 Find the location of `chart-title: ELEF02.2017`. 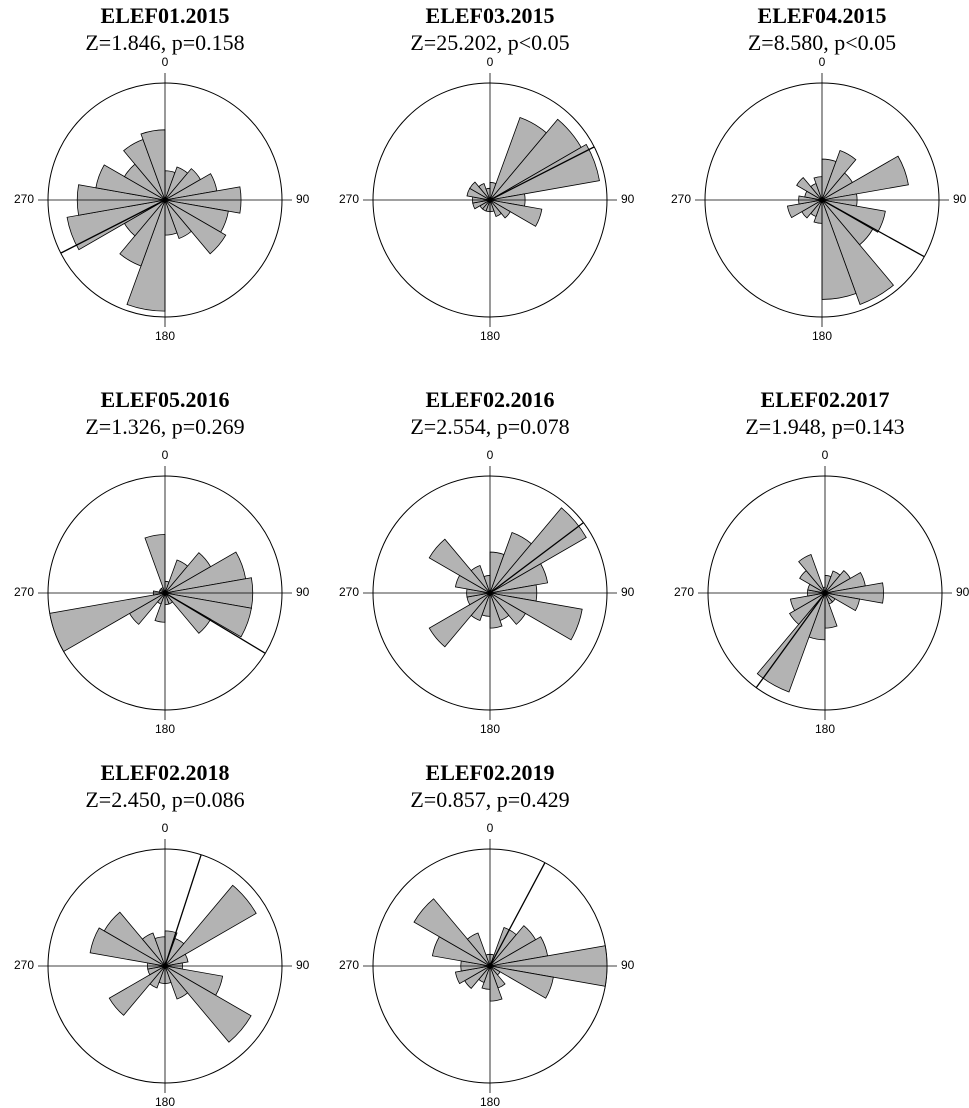

chart-title: ELEF02.2017 is located at coordinates (825, 399).